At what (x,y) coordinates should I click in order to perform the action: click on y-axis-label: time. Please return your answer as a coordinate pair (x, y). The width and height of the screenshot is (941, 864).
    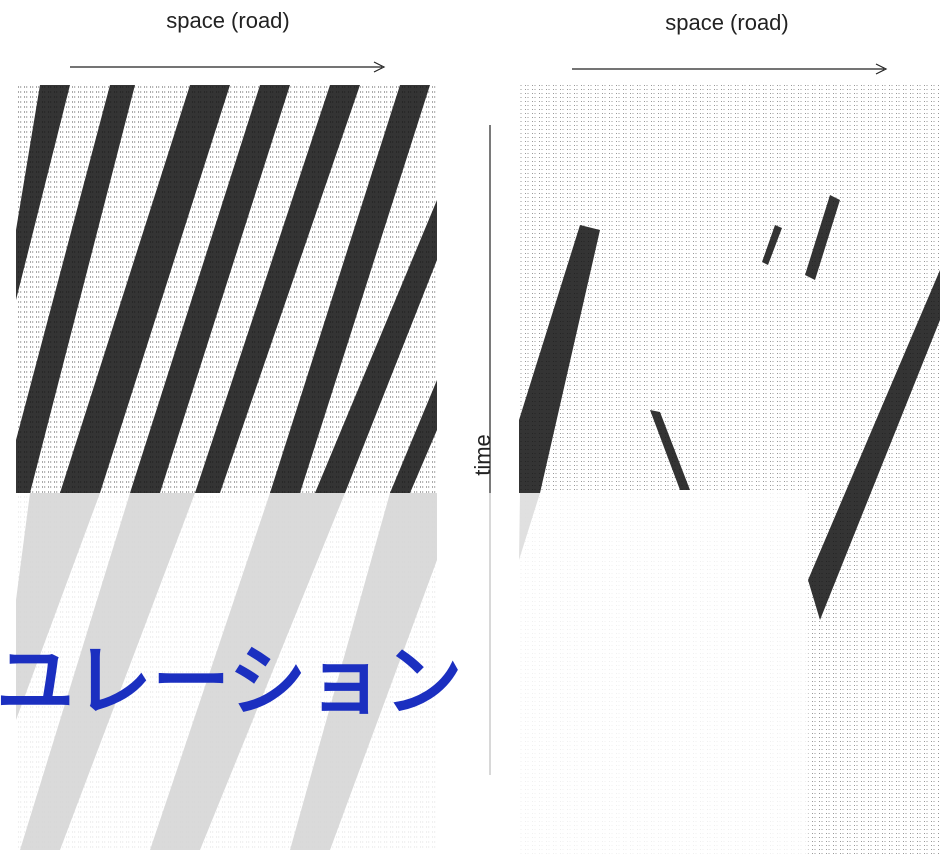
    Looking at the image, I should click on (482, 455).